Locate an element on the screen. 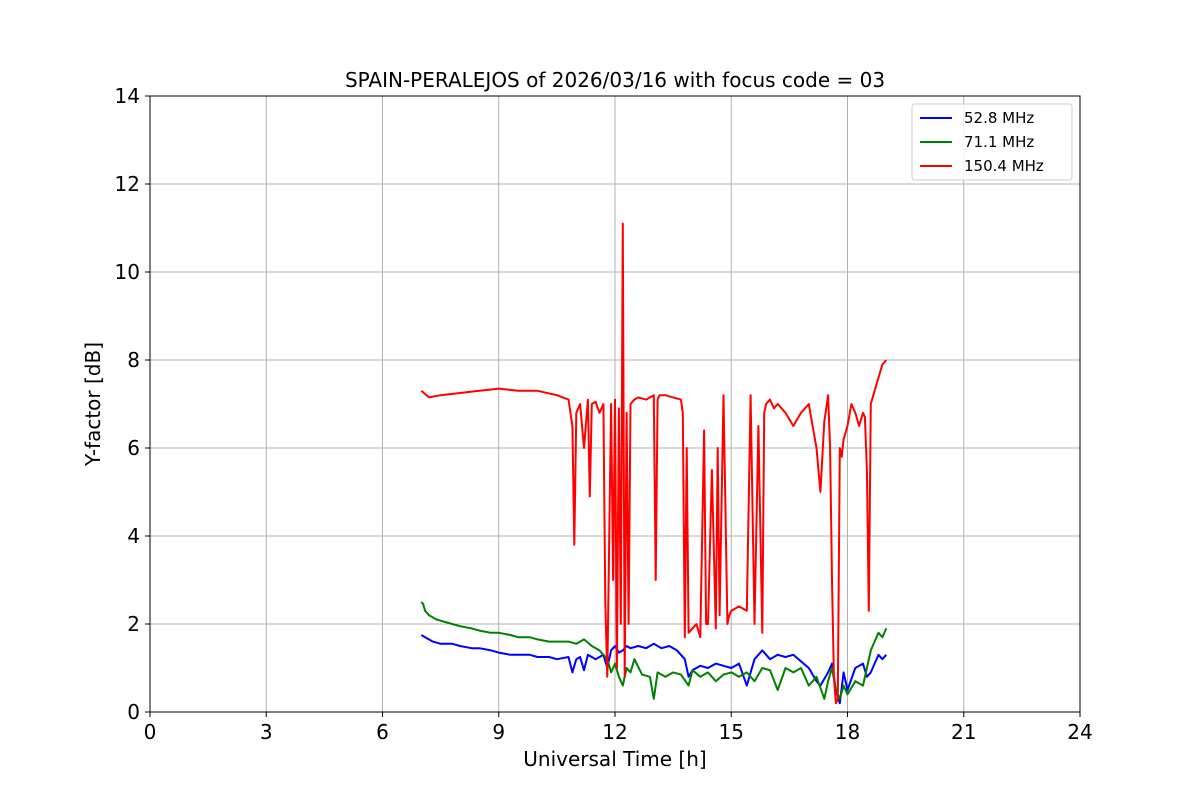  x-tick-label: 15 is located at coordinates (731, 732).